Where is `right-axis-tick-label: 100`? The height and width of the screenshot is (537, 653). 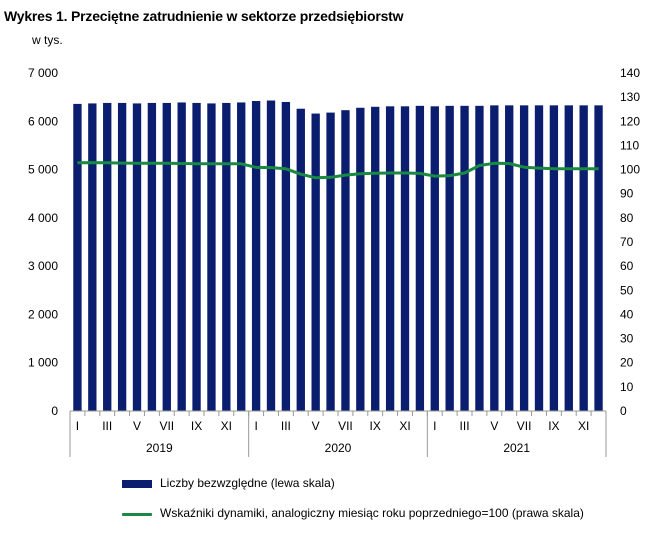
right-axis-tick-label: 100 is located at coordinates (630, 170).